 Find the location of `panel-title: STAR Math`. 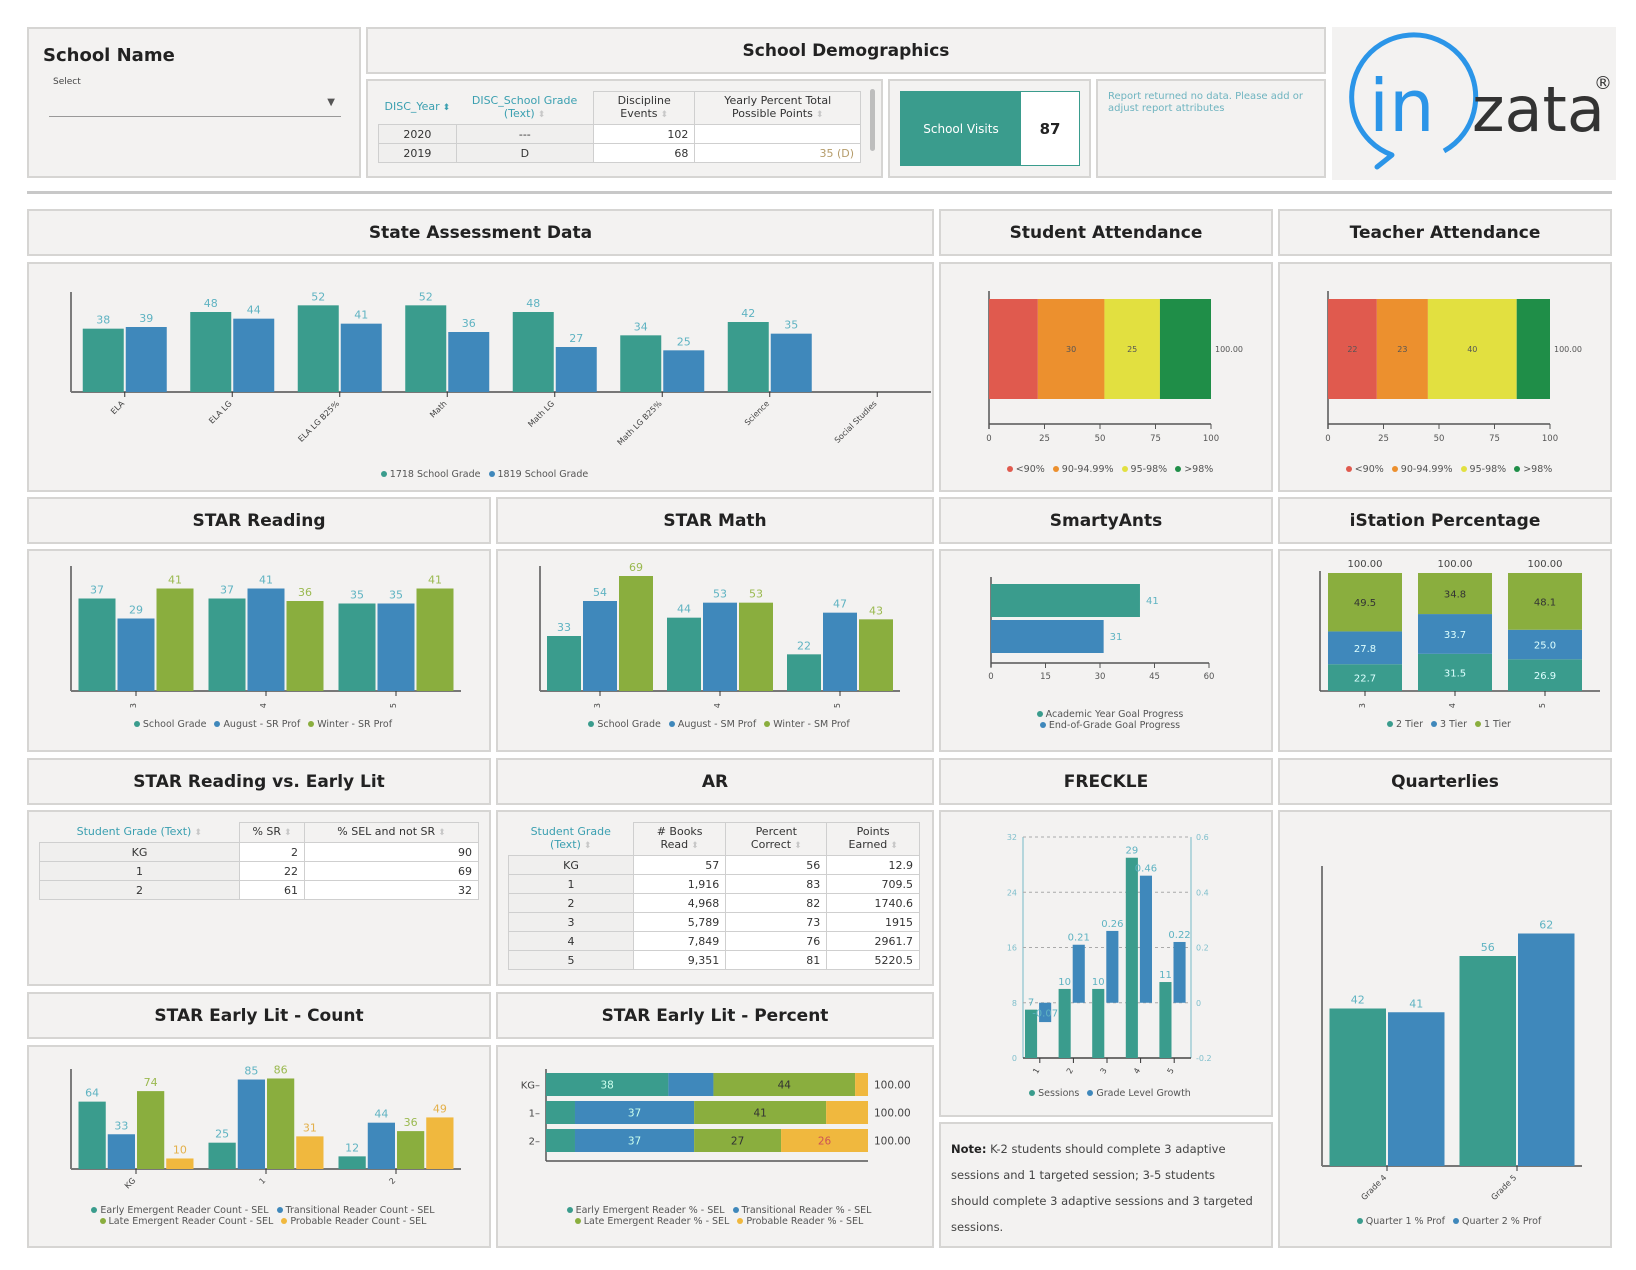

panel-title: STAR Math is located at coordinates (715, 520).